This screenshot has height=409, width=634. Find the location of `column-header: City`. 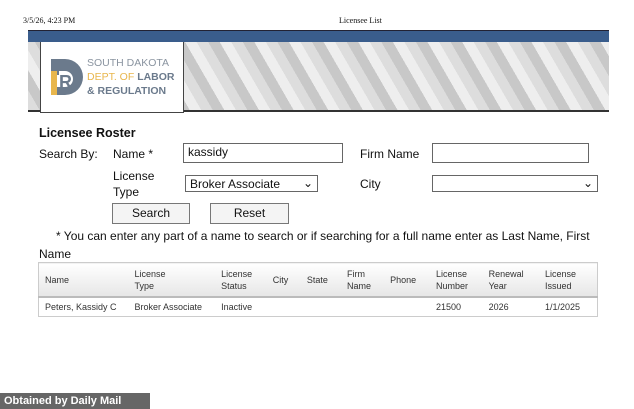

column-header: City is located at coordinates (283, 280).